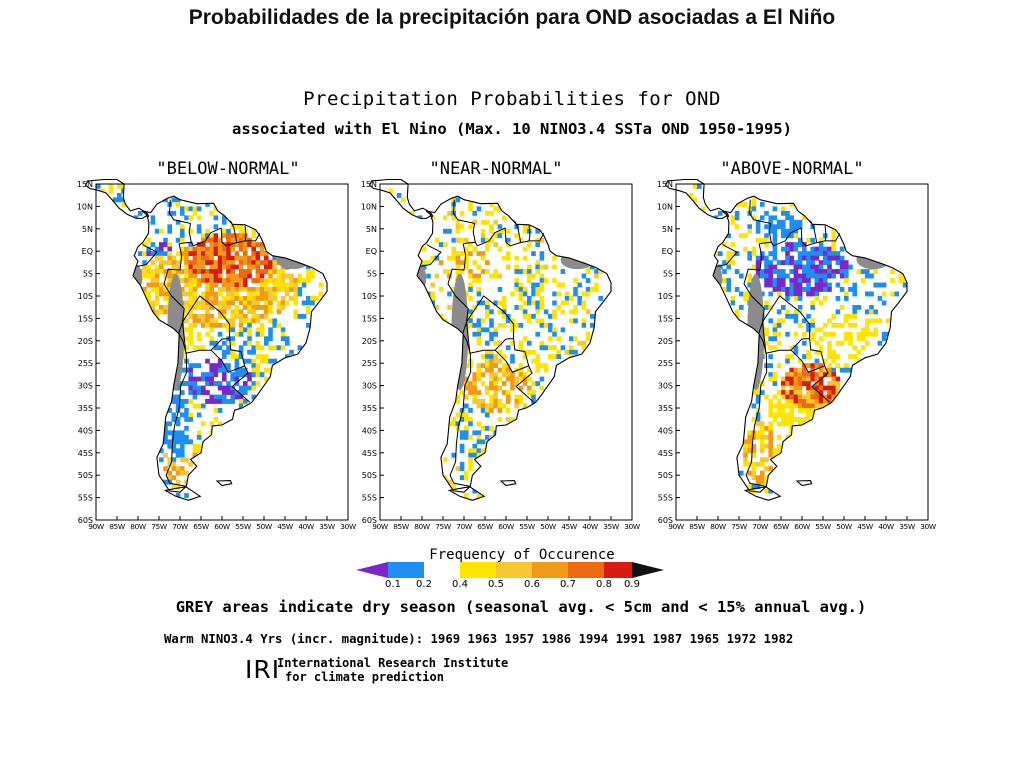 The image size is (1024, 768). I want to click on iri-logo: IRI, so click(263, 669).